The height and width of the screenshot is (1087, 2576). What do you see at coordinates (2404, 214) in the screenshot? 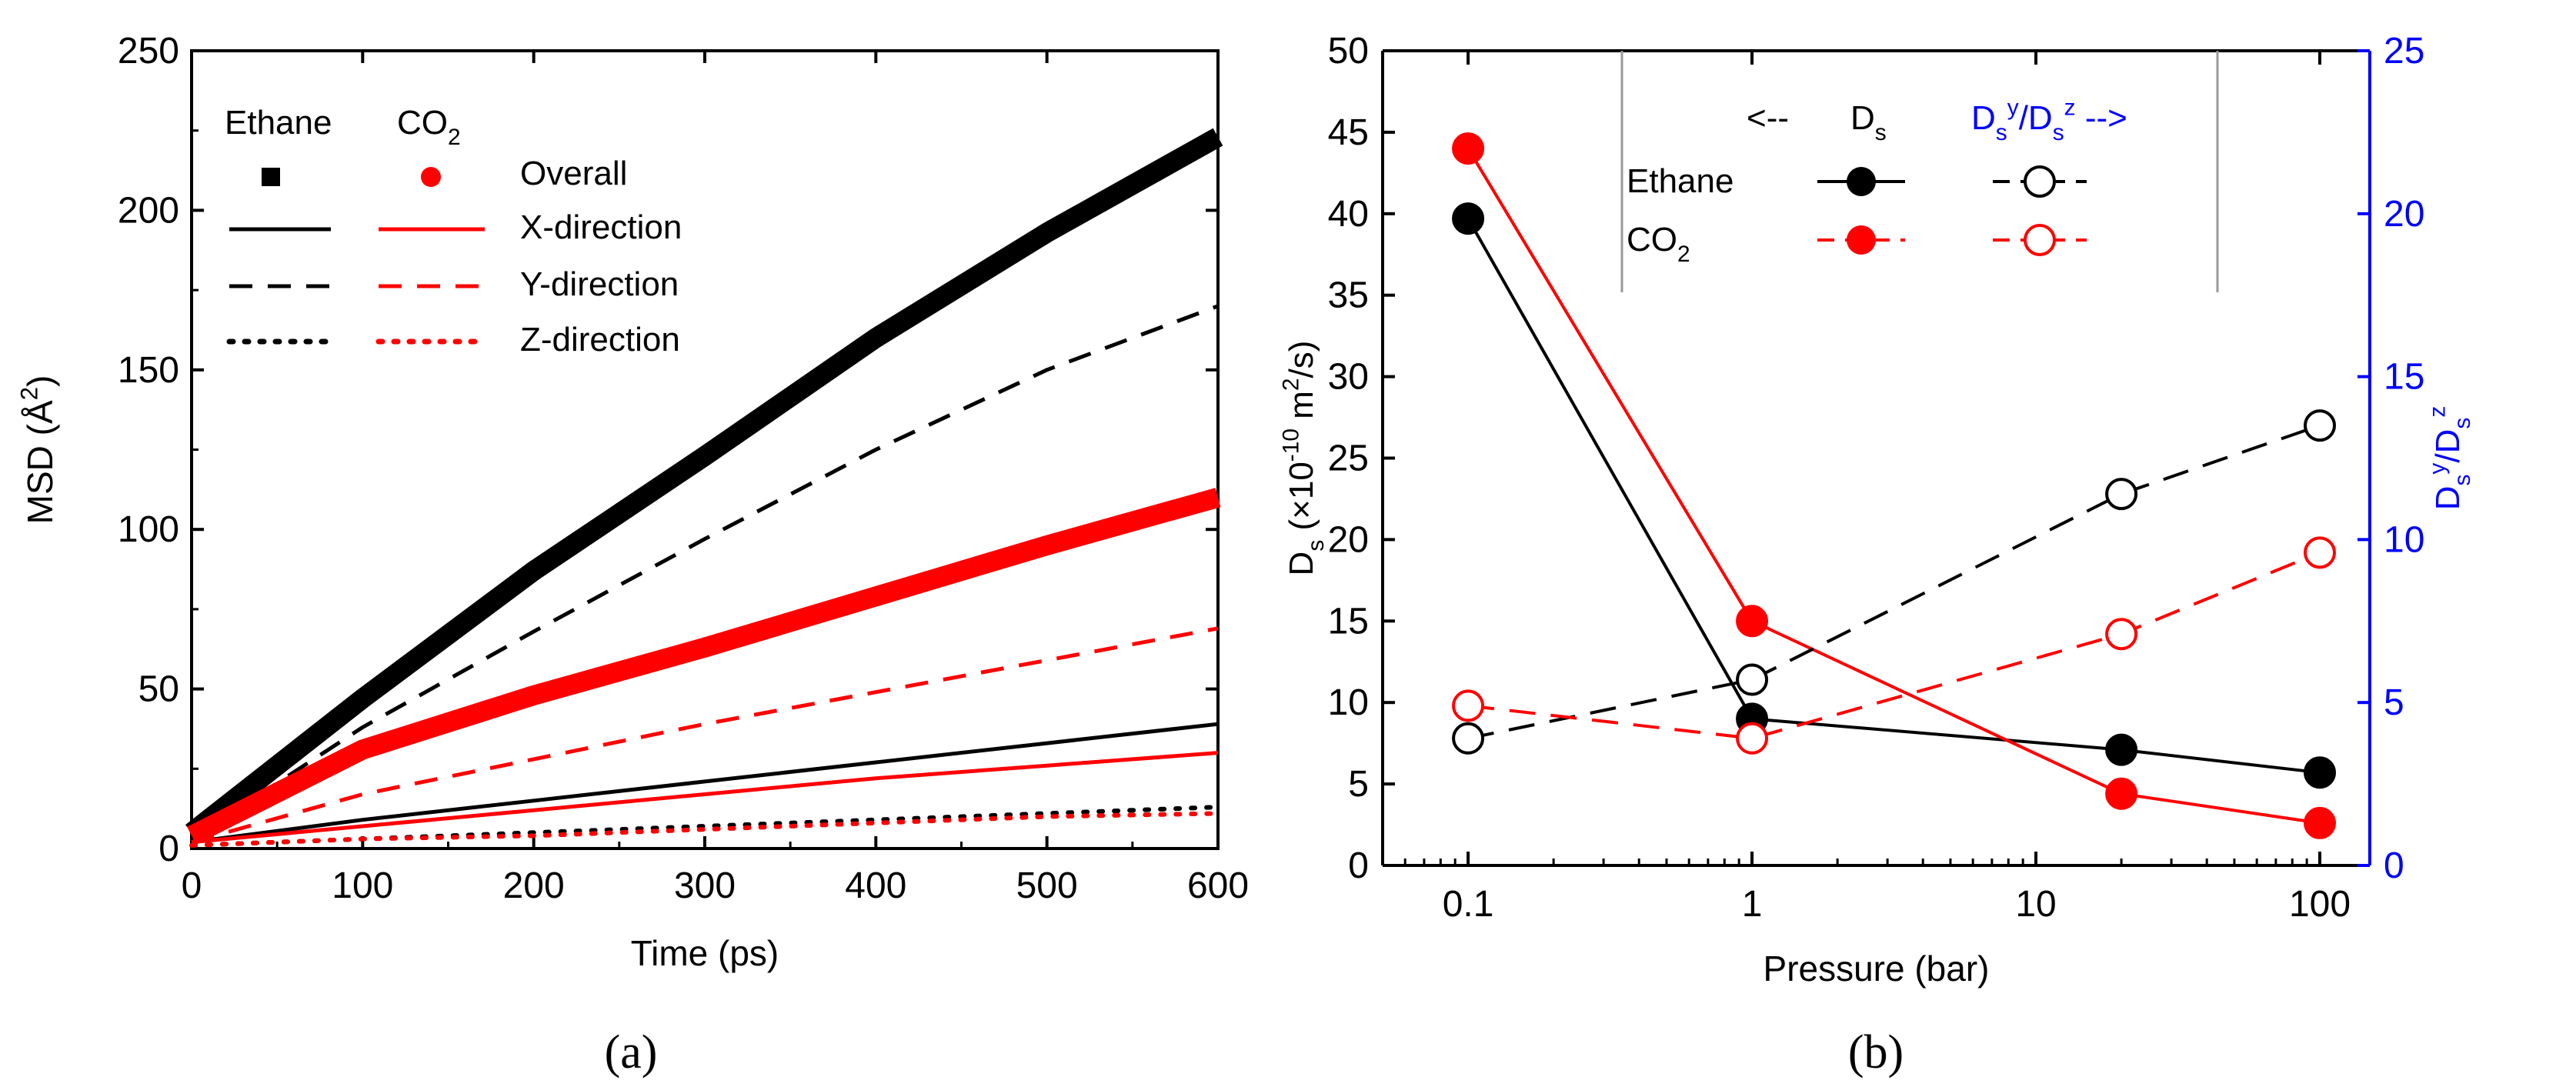
I see `y2-tick-label: 20` at bounding box center [2404, 214].